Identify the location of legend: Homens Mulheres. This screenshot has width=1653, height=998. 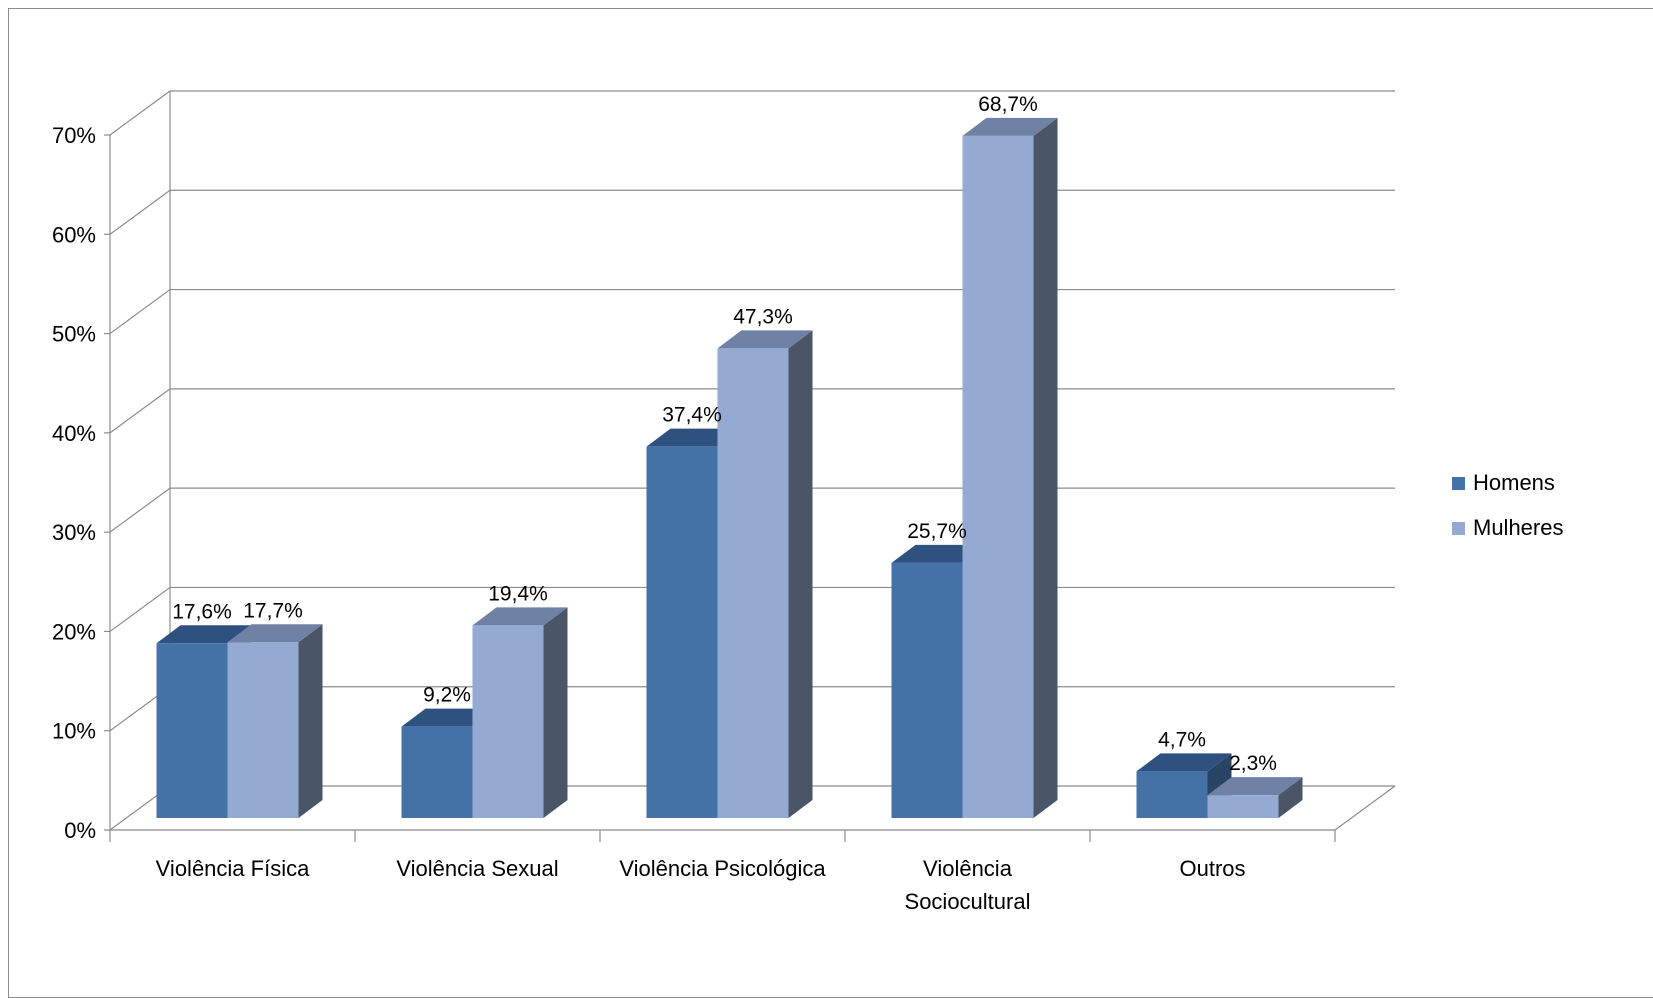
(1507, 513).